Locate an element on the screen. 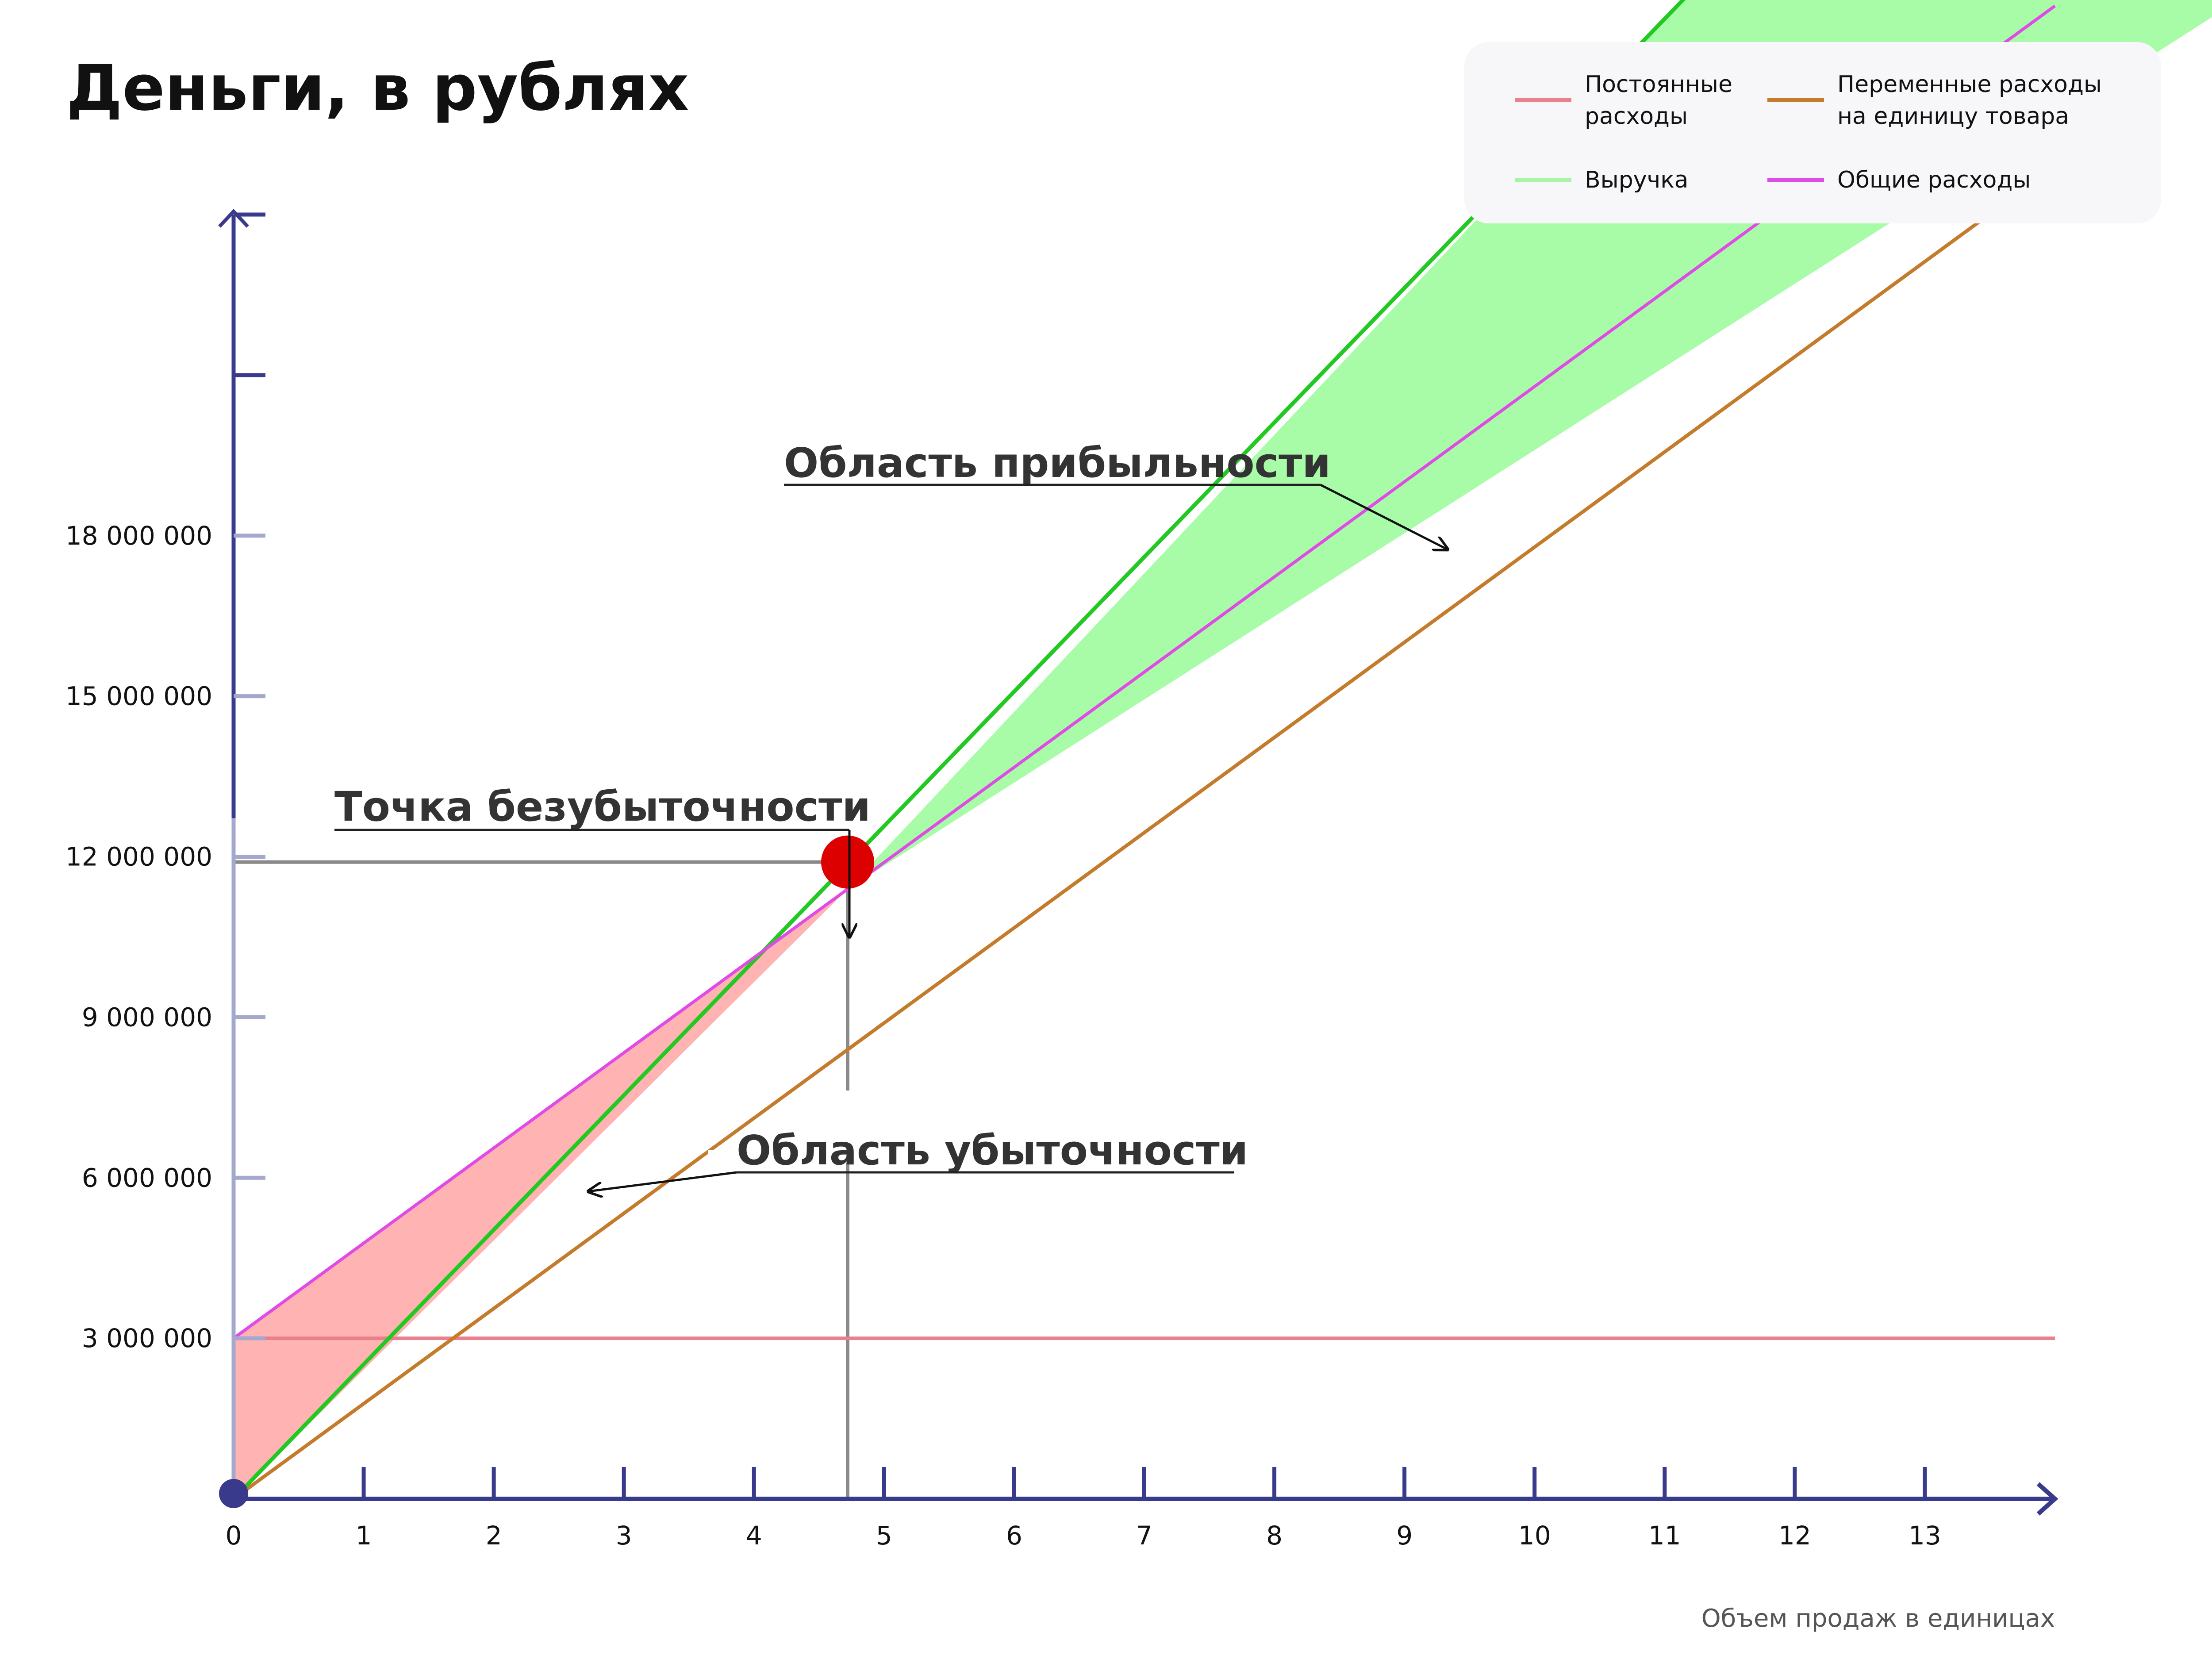 Image resolution: width=2212 pixels, height=1659 pixels. y-tick-label: 3 000 000 is located at coordinates (147, 1338).